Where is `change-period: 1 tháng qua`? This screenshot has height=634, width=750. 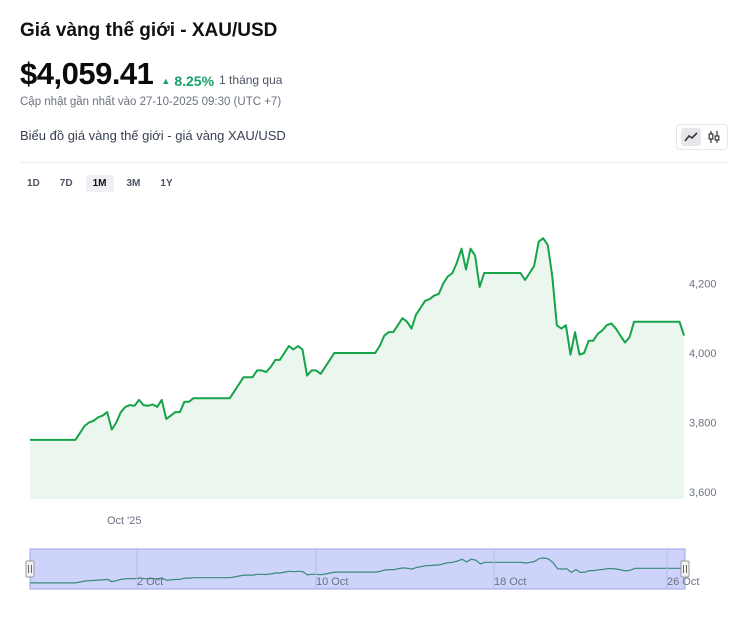 change-period: 1 tháng qua is located at coordinates (251, 80).